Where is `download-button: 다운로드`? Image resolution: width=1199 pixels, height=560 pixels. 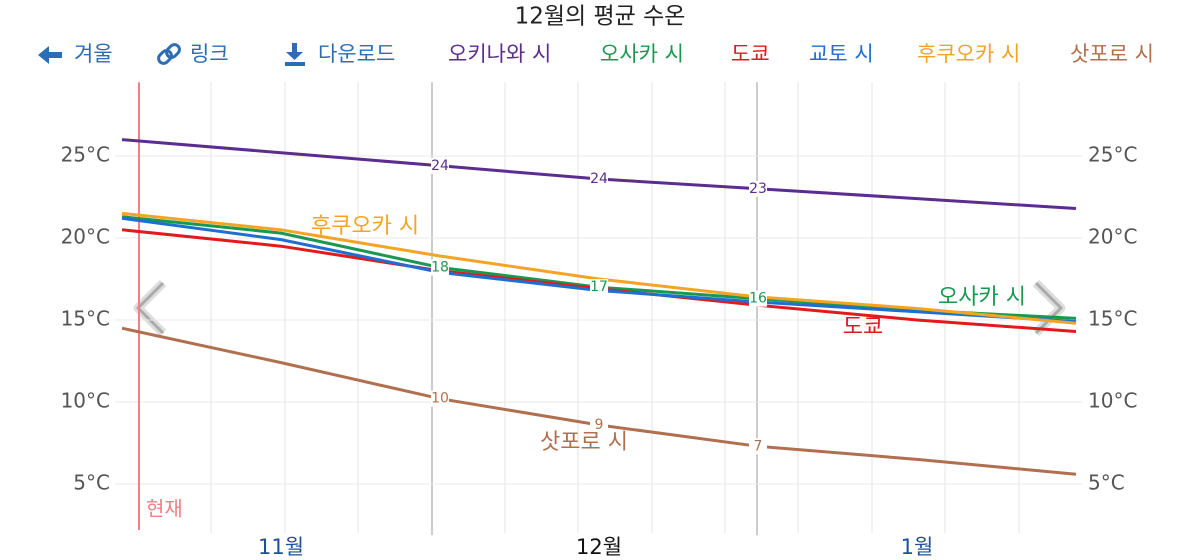 download-button: 다운로드 is located at coordinates (356, 54).